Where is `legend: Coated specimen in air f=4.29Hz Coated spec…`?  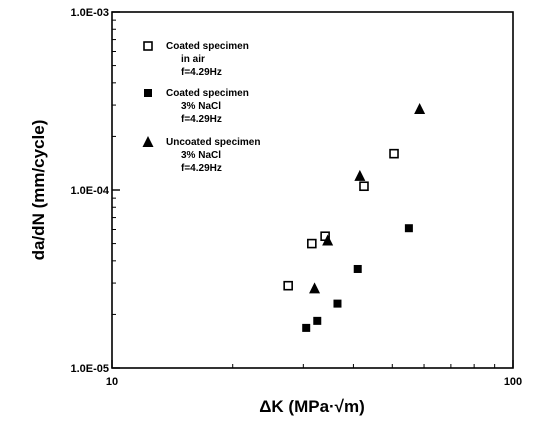 legend: Coated specimen in air f=4.29Hz Coated spec… is located at coordinates (201, 107).